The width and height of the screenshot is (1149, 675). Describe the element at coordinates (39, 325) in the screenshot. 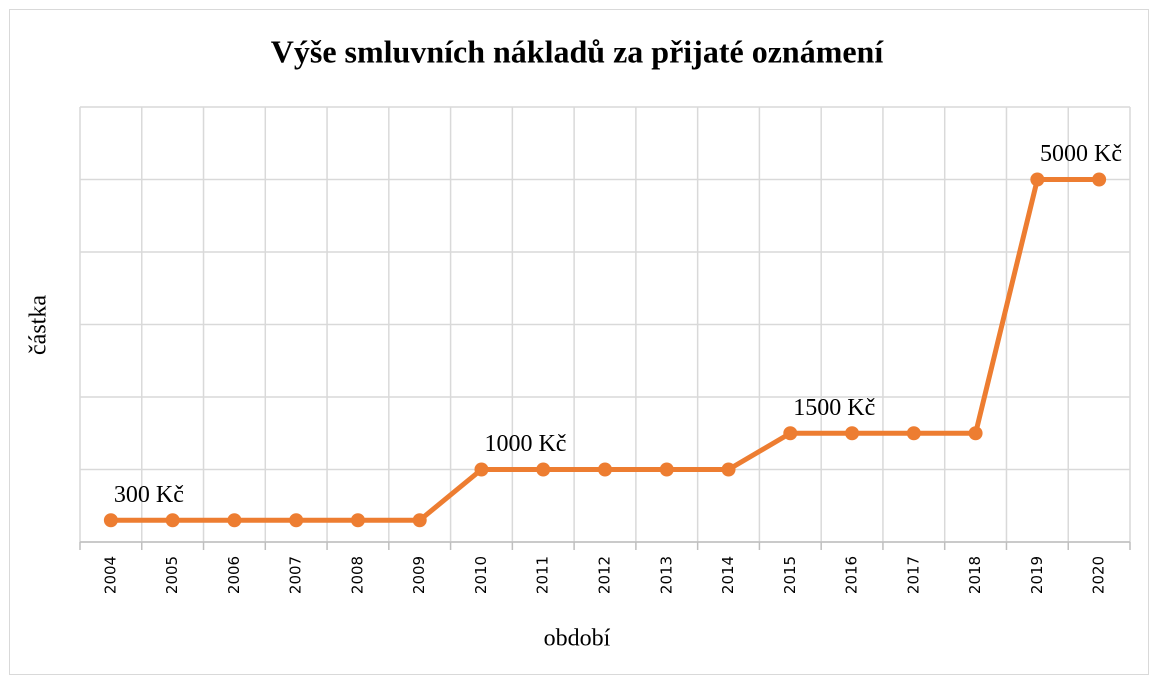

I see `y-axis-title: částka` at that location.